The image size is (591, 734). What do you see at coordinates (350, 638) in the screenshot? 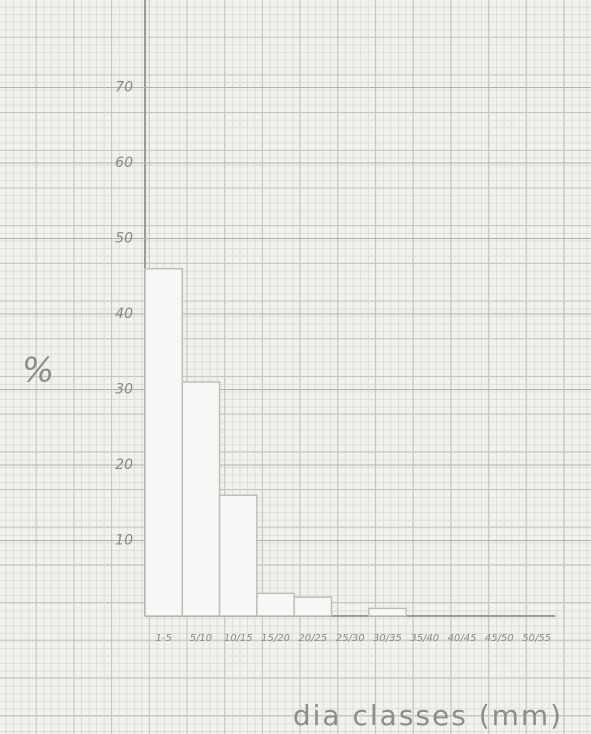
I see `x-tick-label: 25/30` at bounding box center [350, 638].